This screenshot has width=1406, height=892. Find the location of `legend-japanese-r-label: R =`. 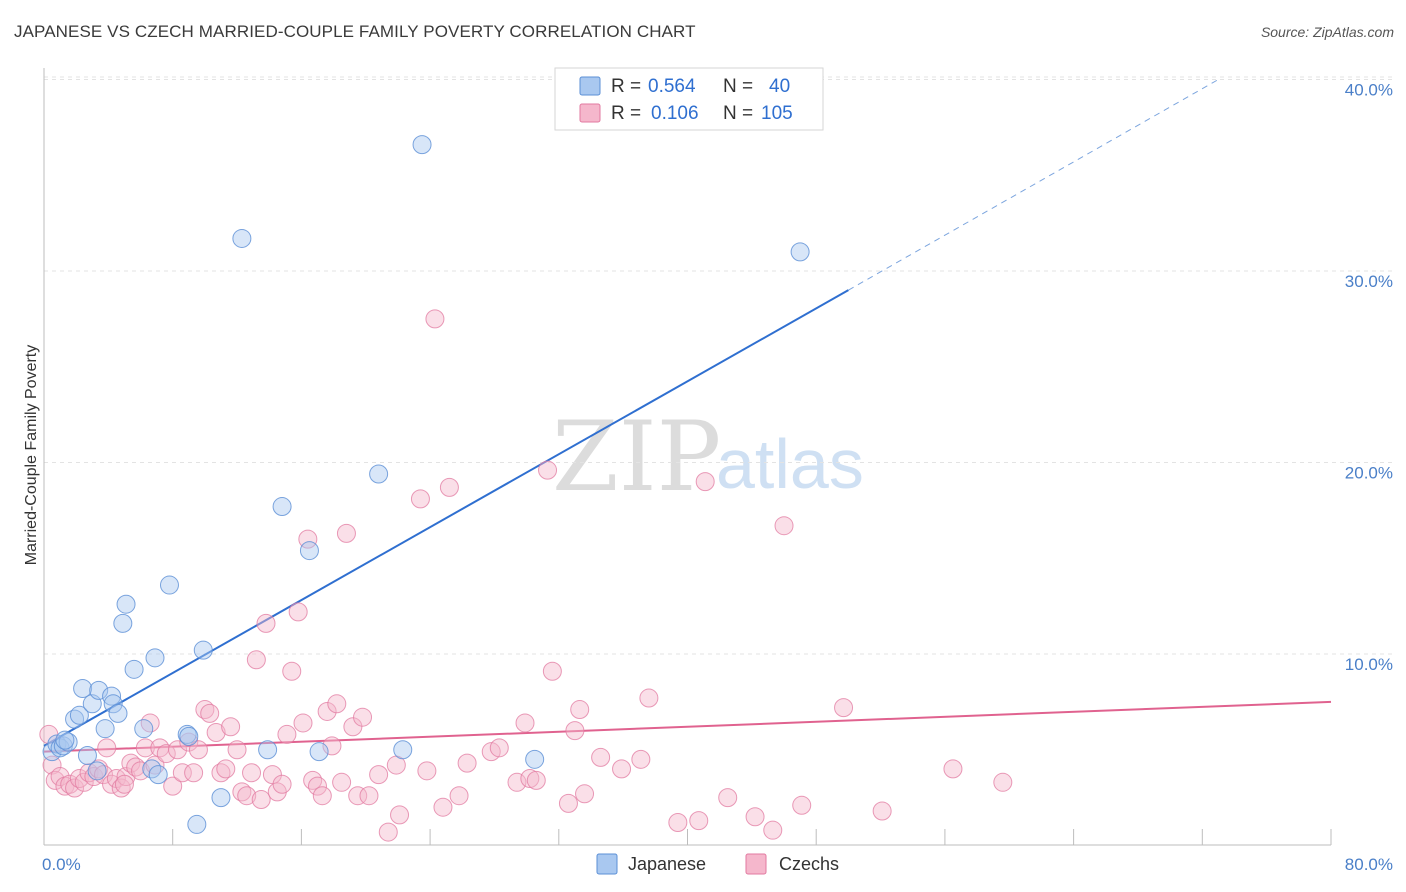

legend-japanese-r-label: R = is located at coordinates (626, 86).